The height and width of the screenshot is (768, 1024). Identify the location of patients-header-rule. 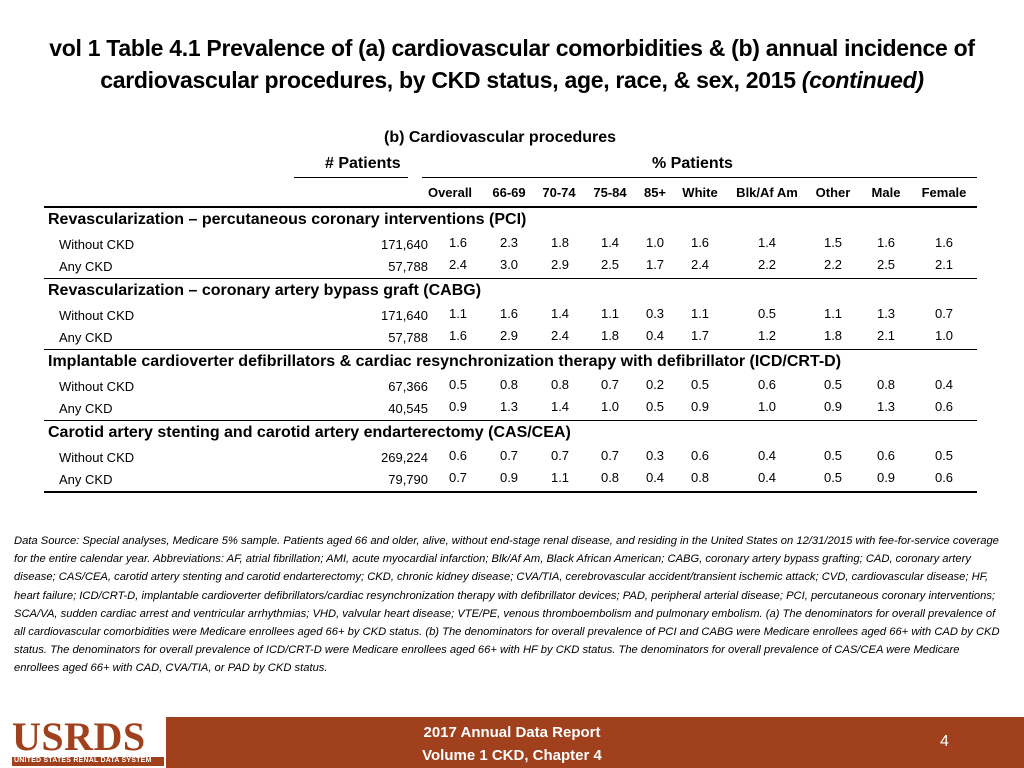
(351, 177).